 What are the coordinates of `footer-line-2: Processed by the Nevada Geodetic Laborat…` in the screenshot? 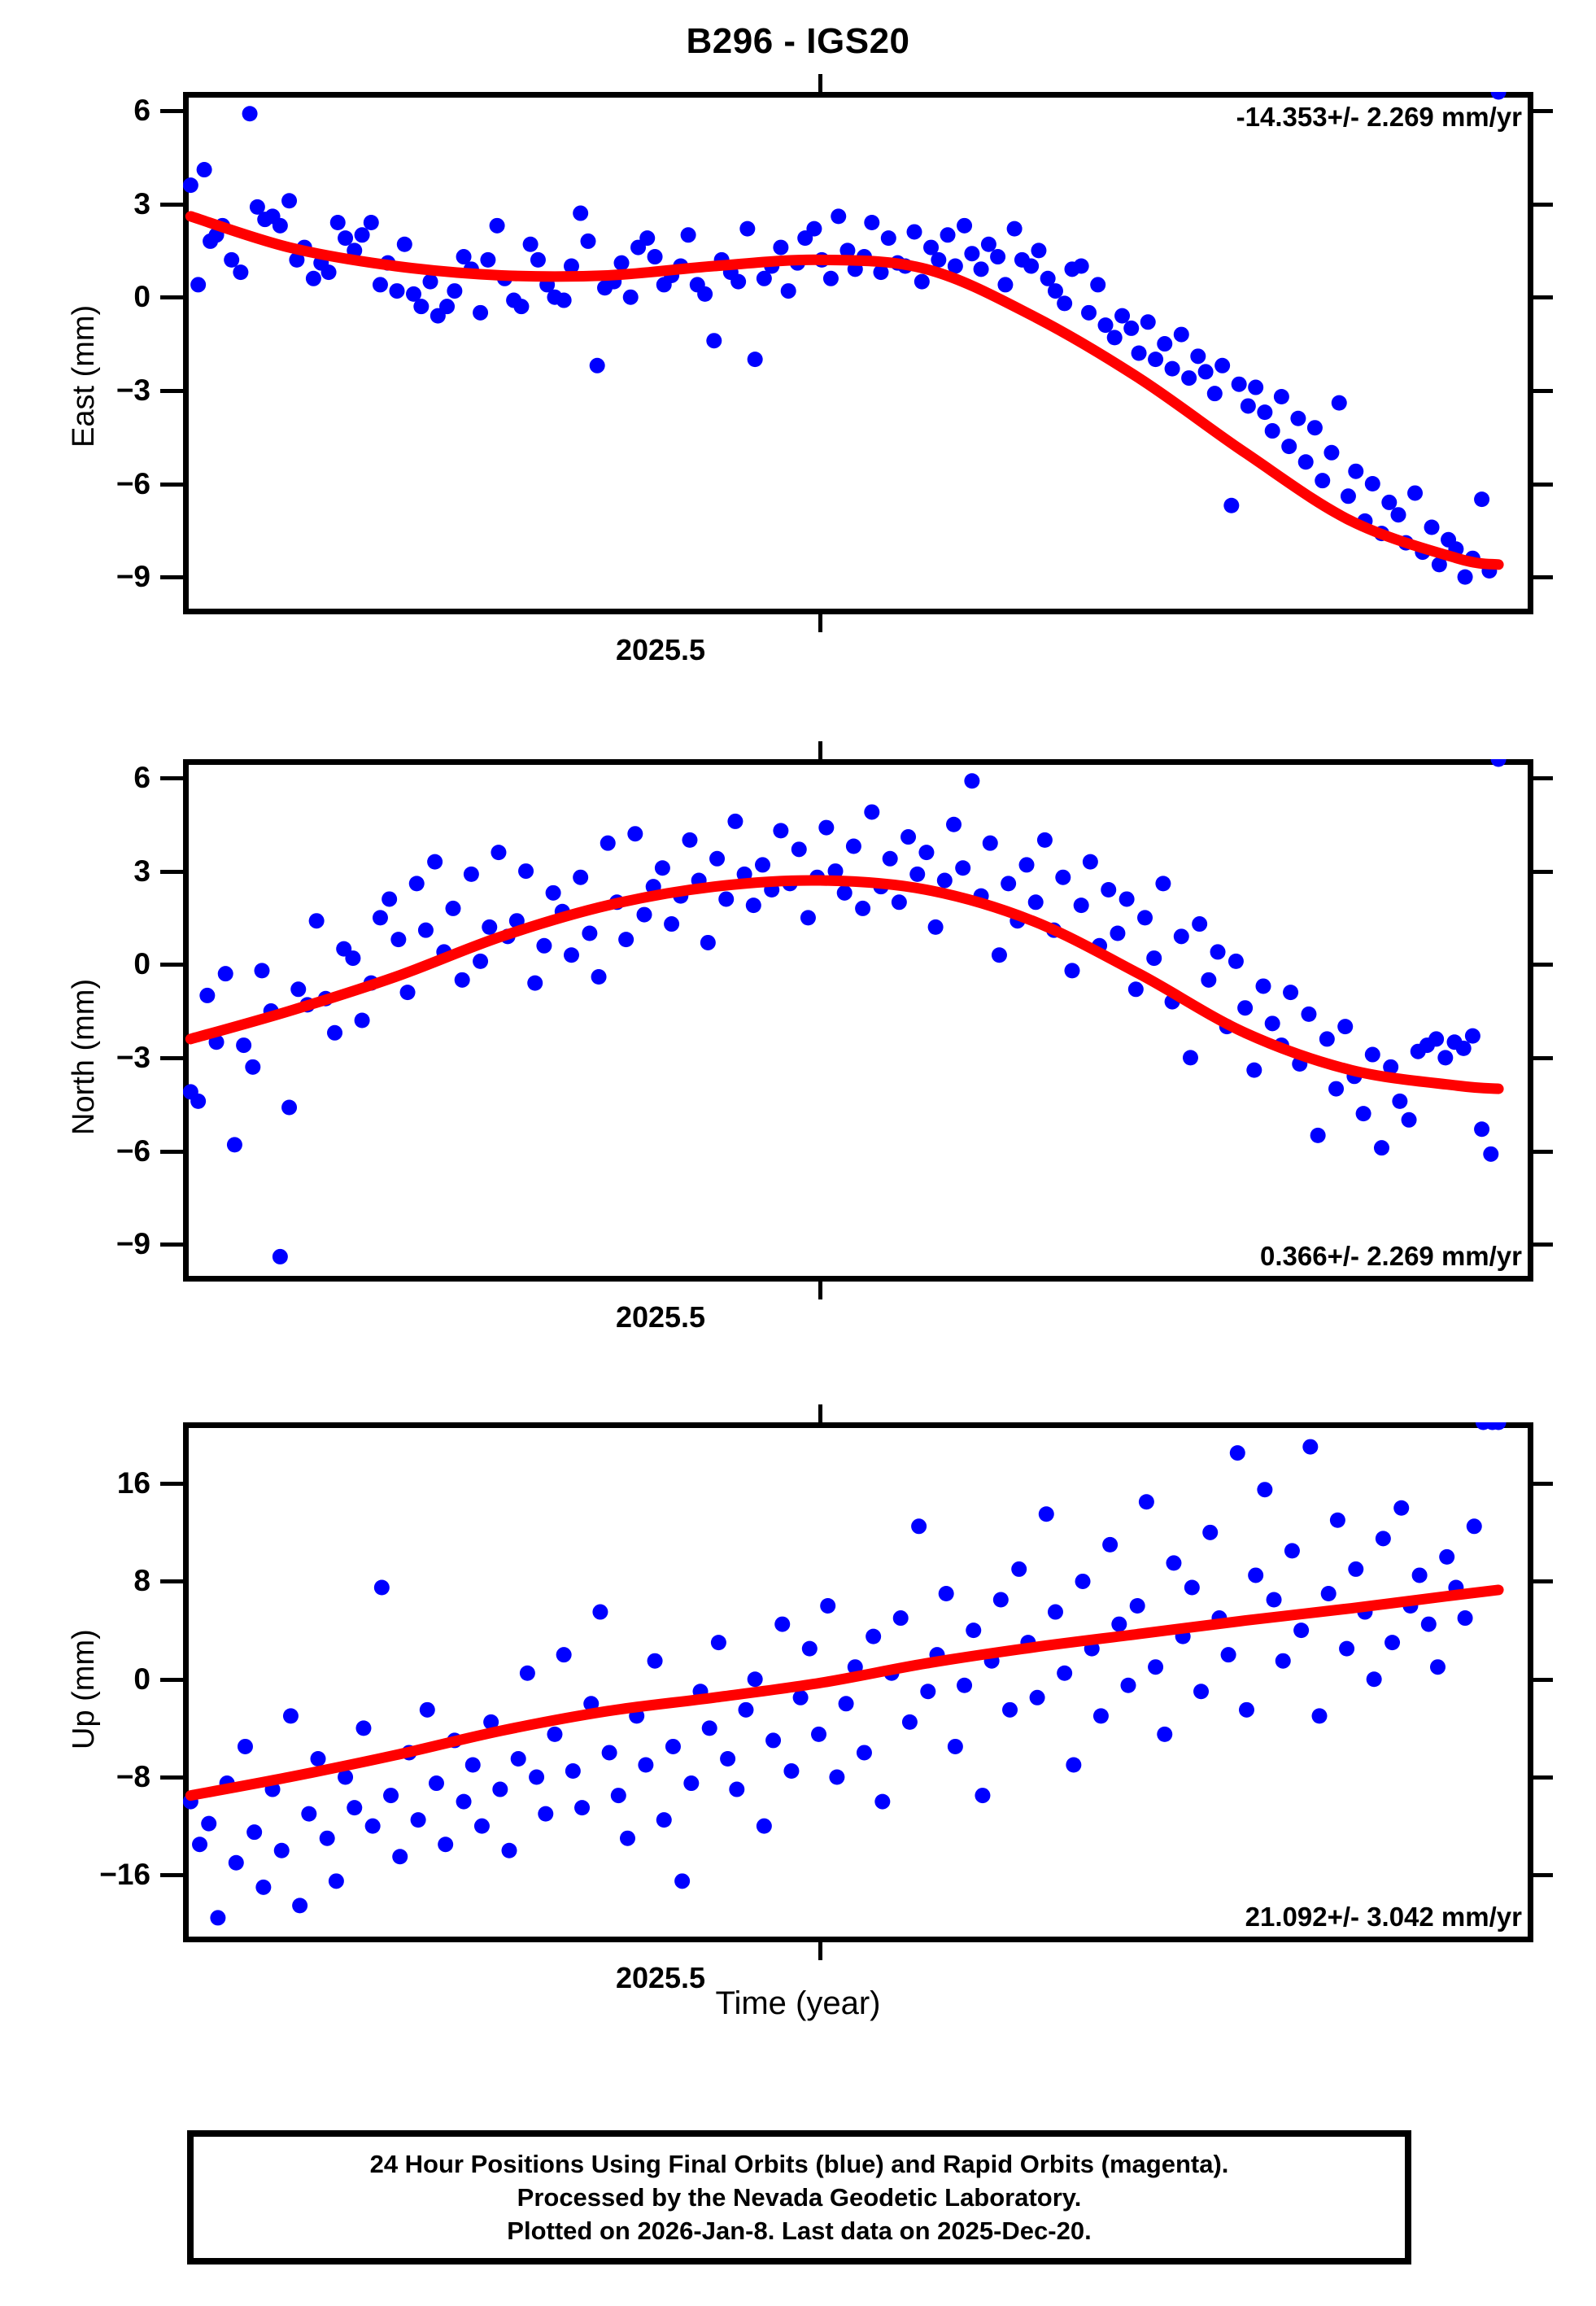 It's located at (799, 2197).